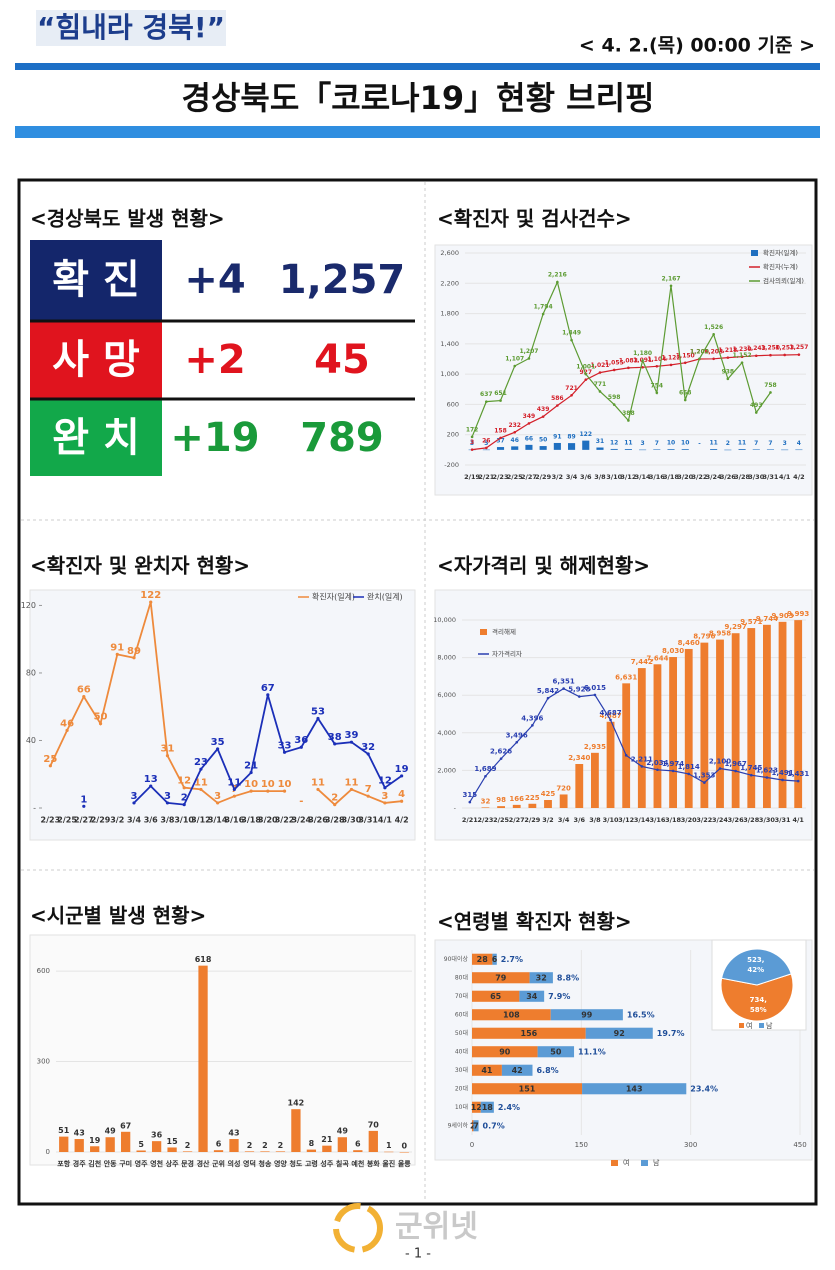 The image size is (835, 1270). Describe the element at coordinates (736, 820) in the screenshot. I see `x-tick-label: 3/26` at that location.